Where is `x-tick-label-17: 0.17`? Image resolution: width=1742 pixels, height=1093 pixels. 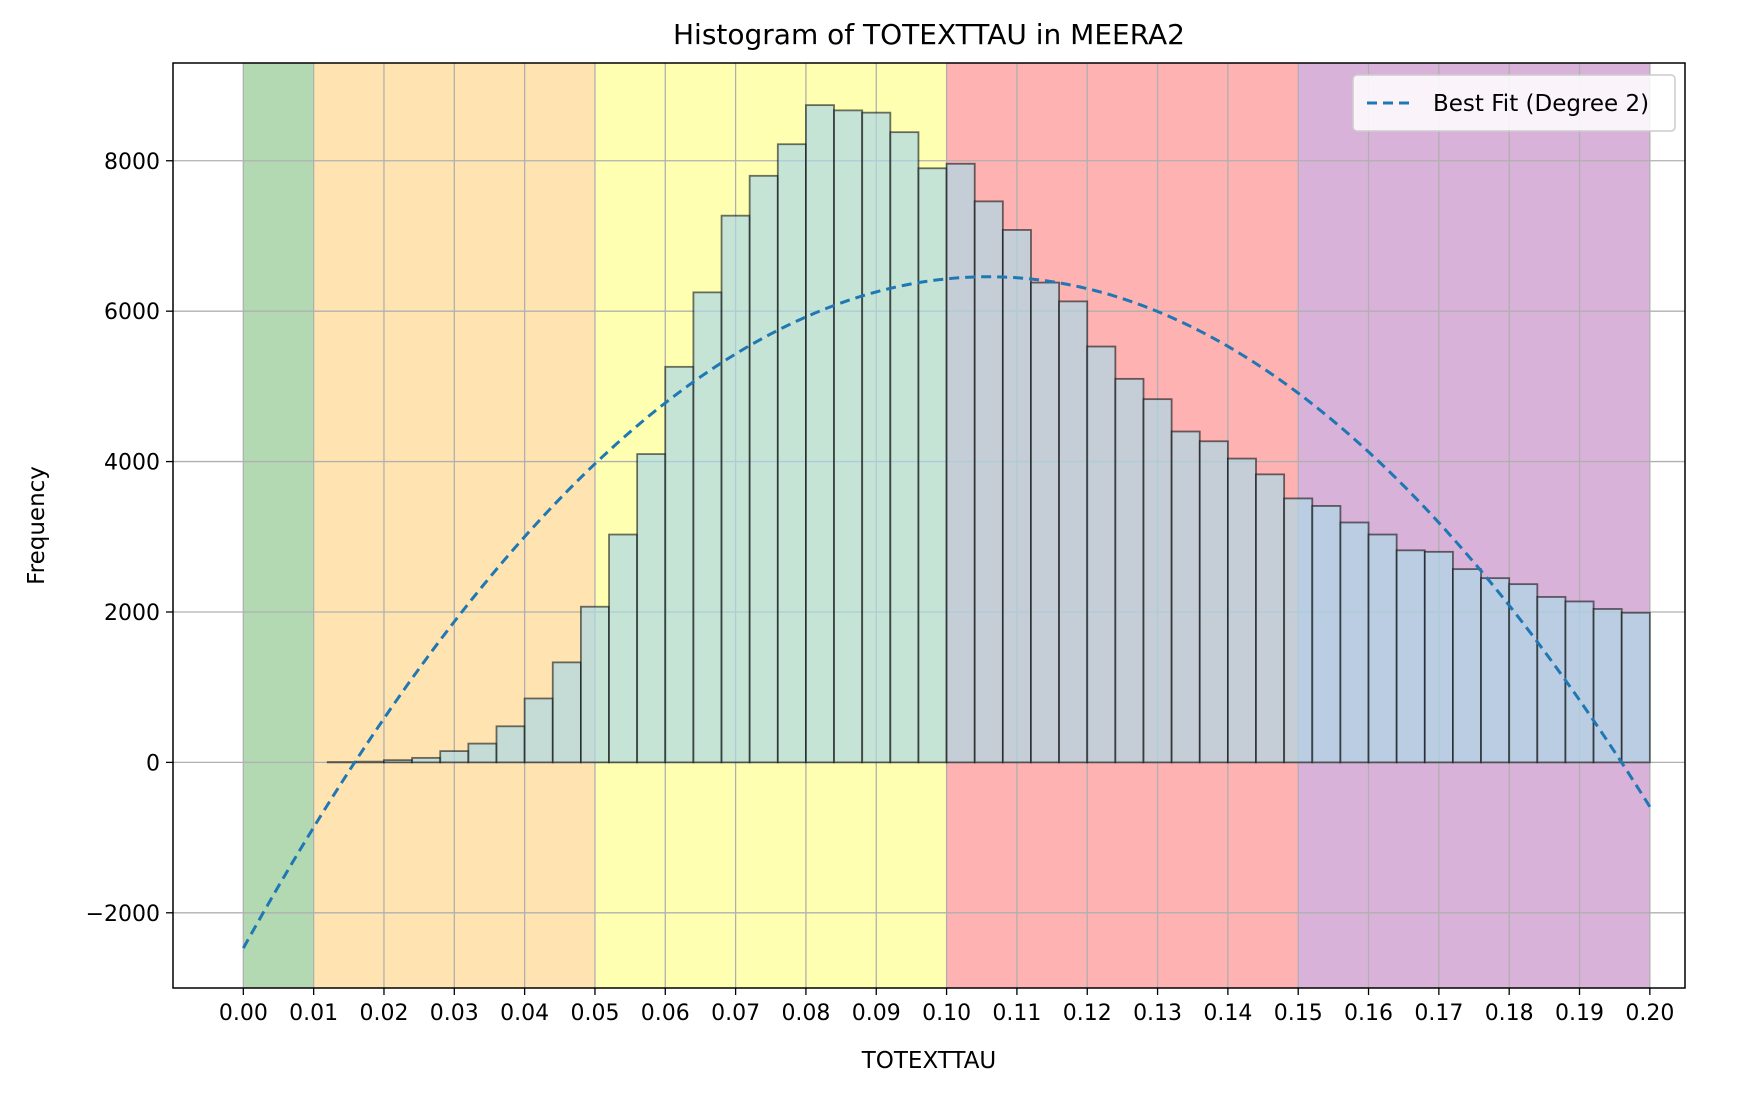
x-tick-label-17: 0.17 is located at coordinates (1438, 1013).